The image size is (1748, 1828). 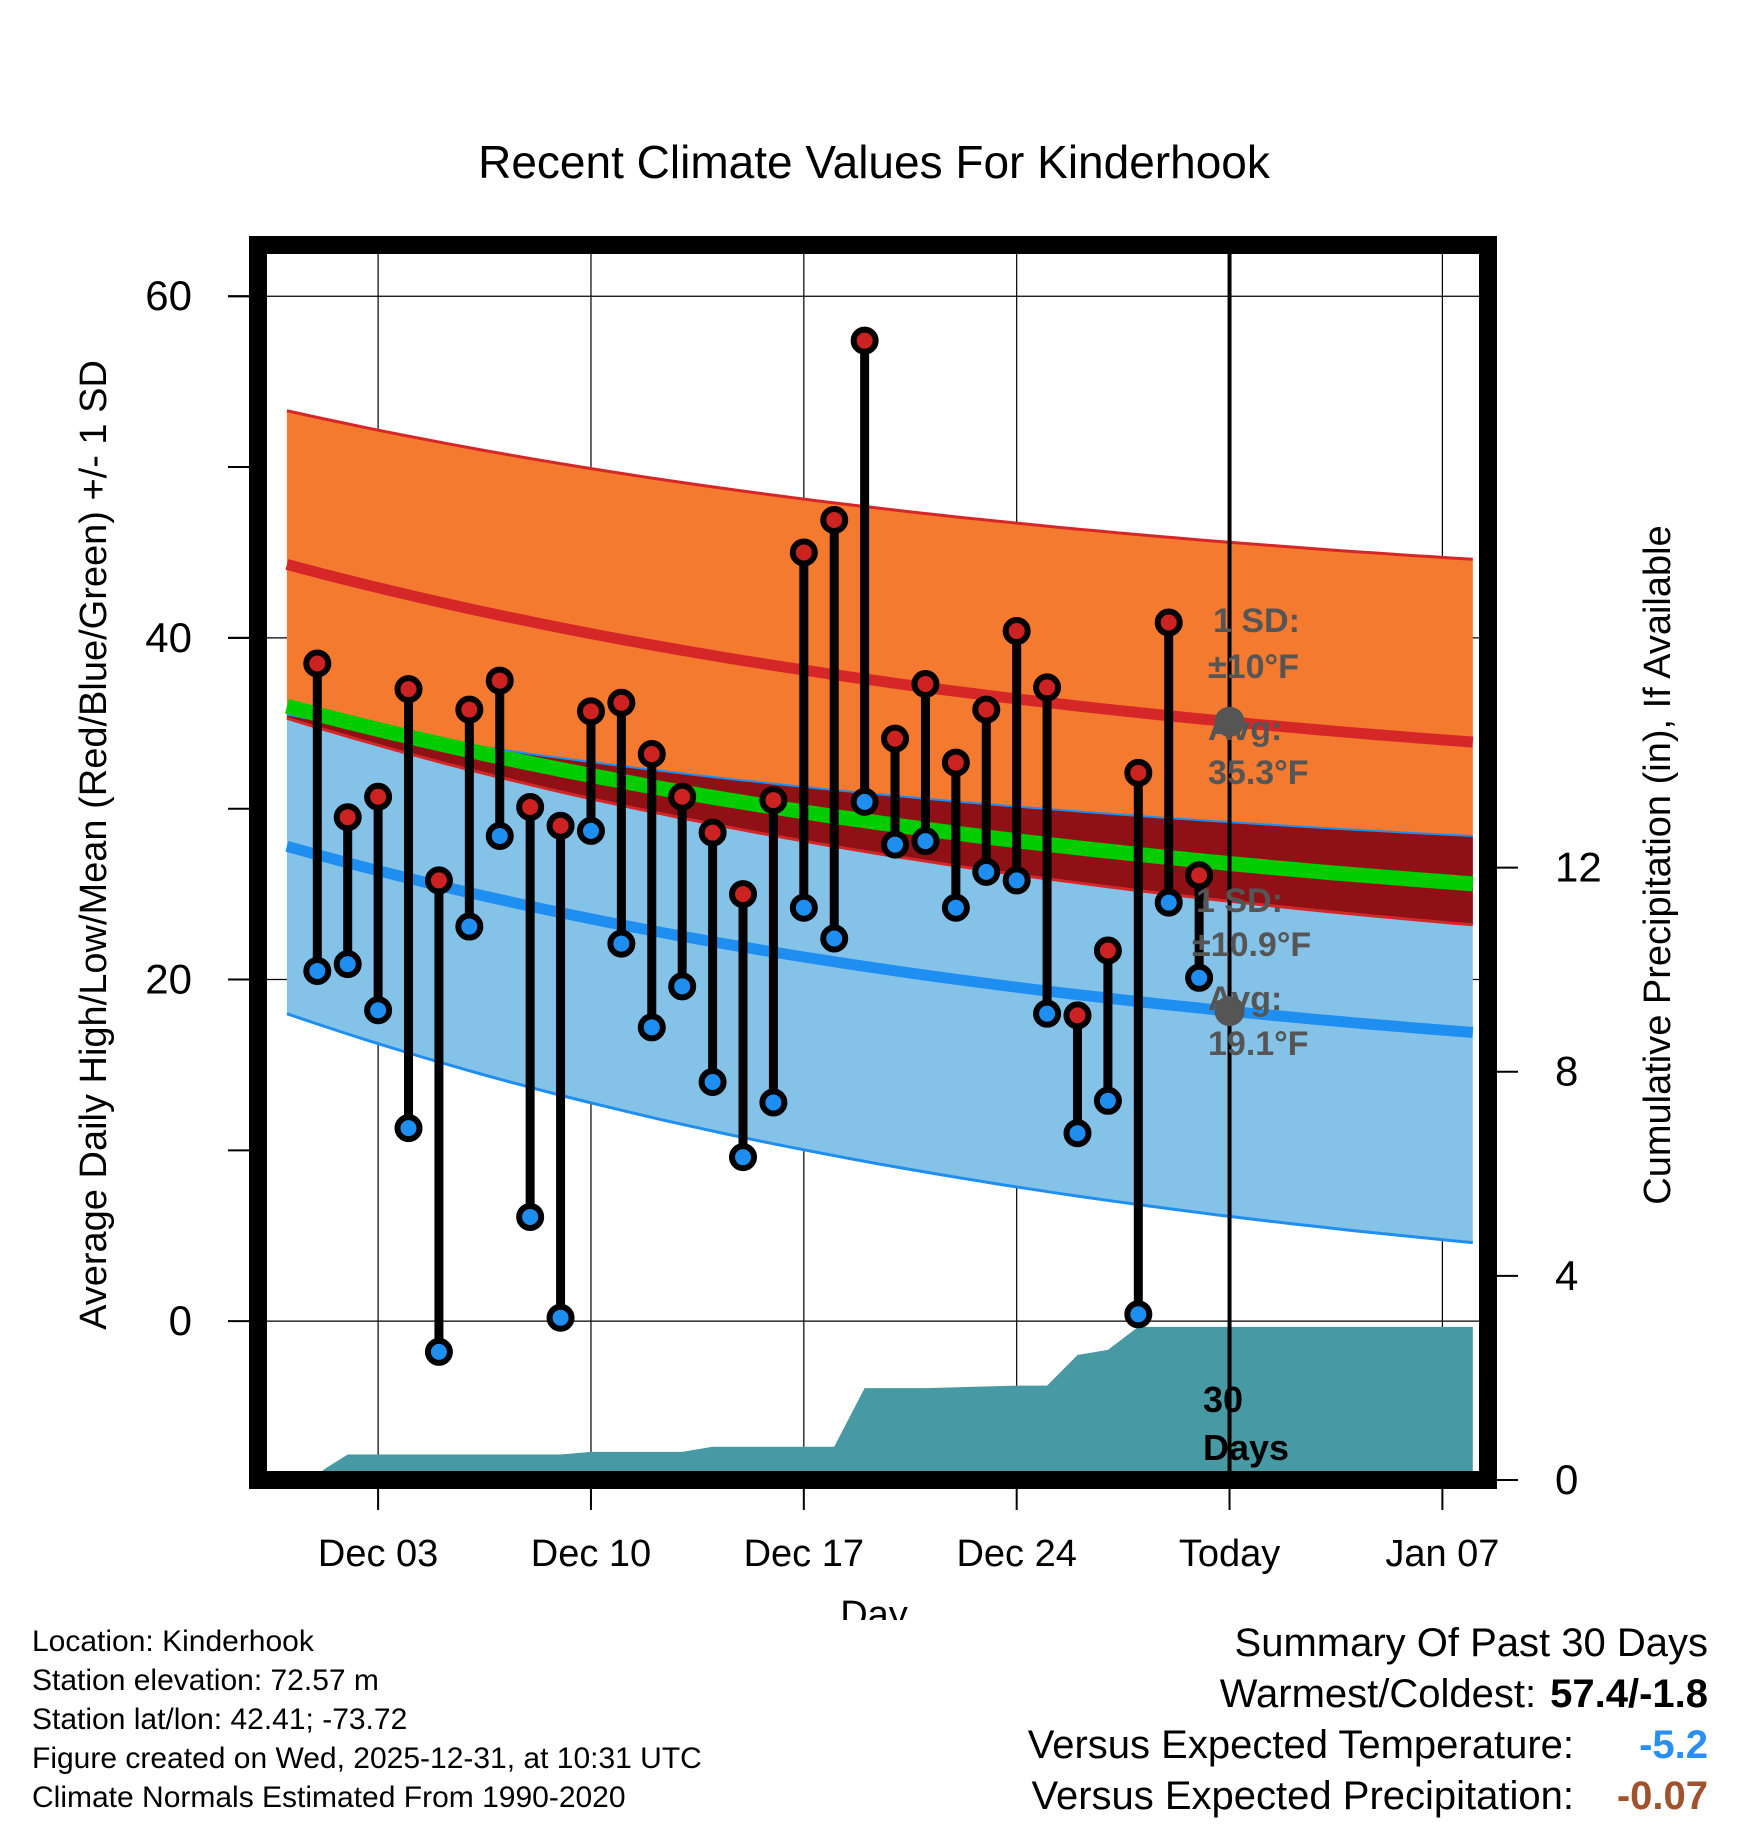 What do you see at coordinates (879, 485) in the screenshot?
I see `high-upper-line` at bounding box center [879, 485].